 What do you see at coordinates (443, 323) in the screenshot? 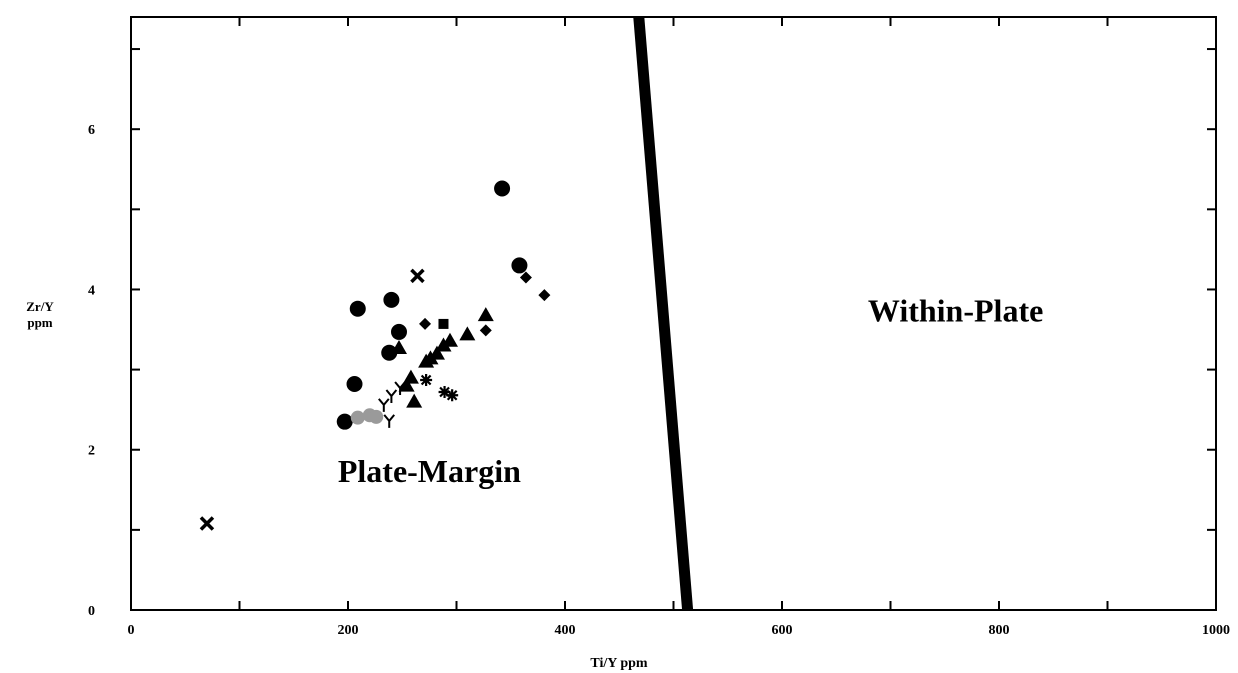
I see `data-point-square` at bounding box center [443, 323].